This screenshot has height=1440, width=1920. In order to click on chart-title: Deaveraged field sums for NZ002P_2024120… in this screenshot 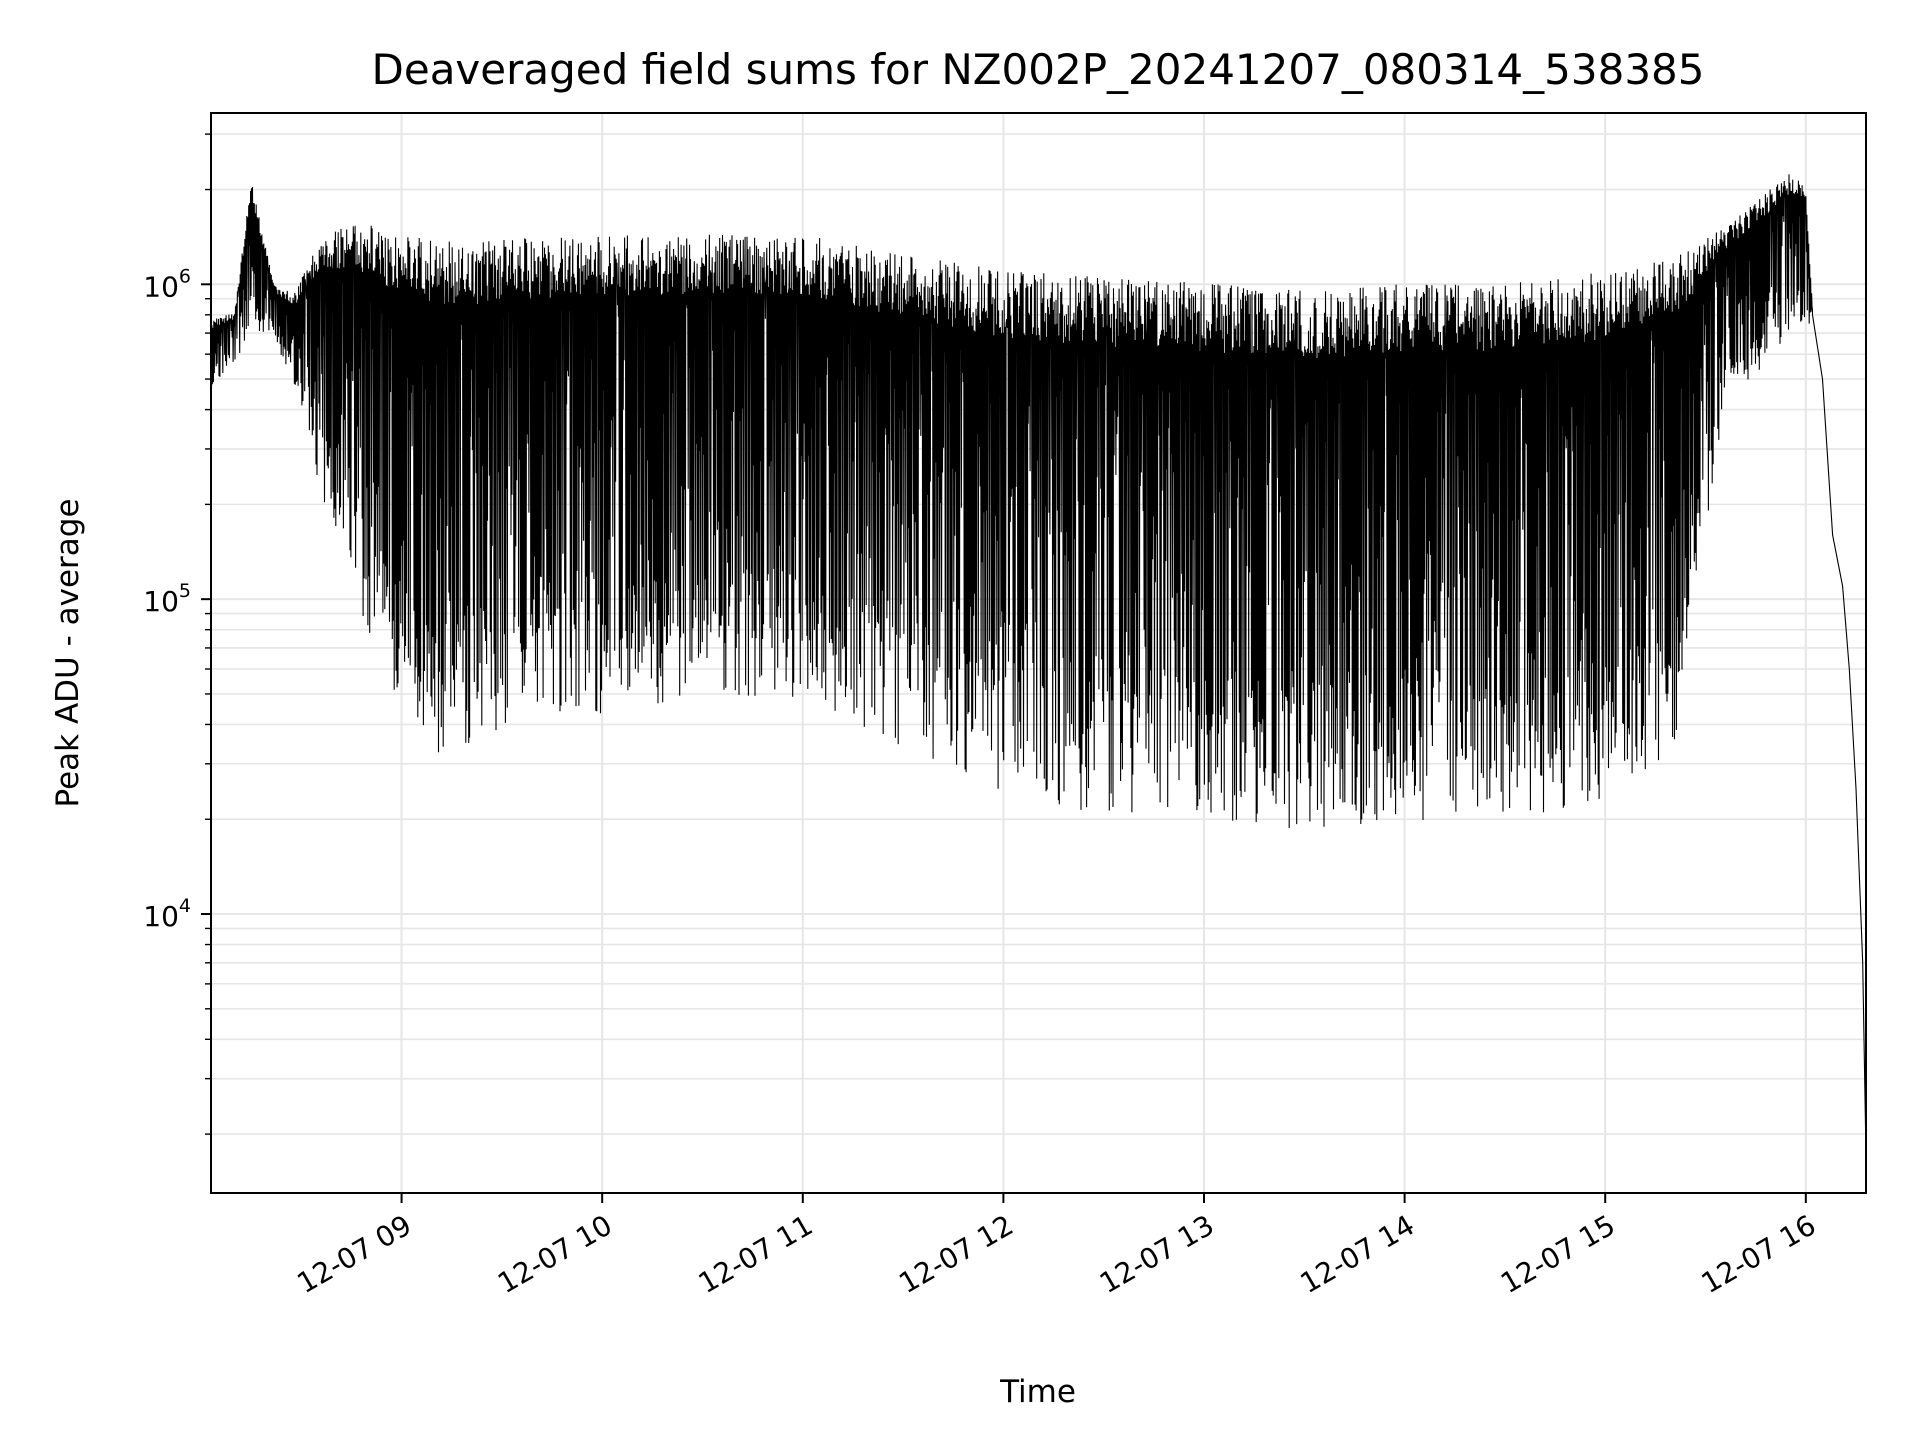, I will do `click(1038, 69)`.